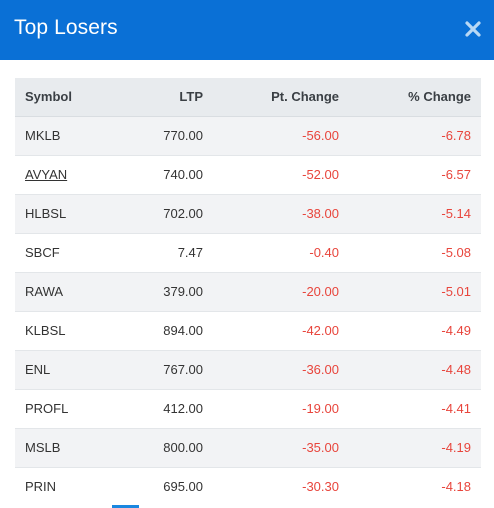 The height and width of the screenshot is (508, 494). I want to click on ltp-cell: 767.00, so click(159, 369).